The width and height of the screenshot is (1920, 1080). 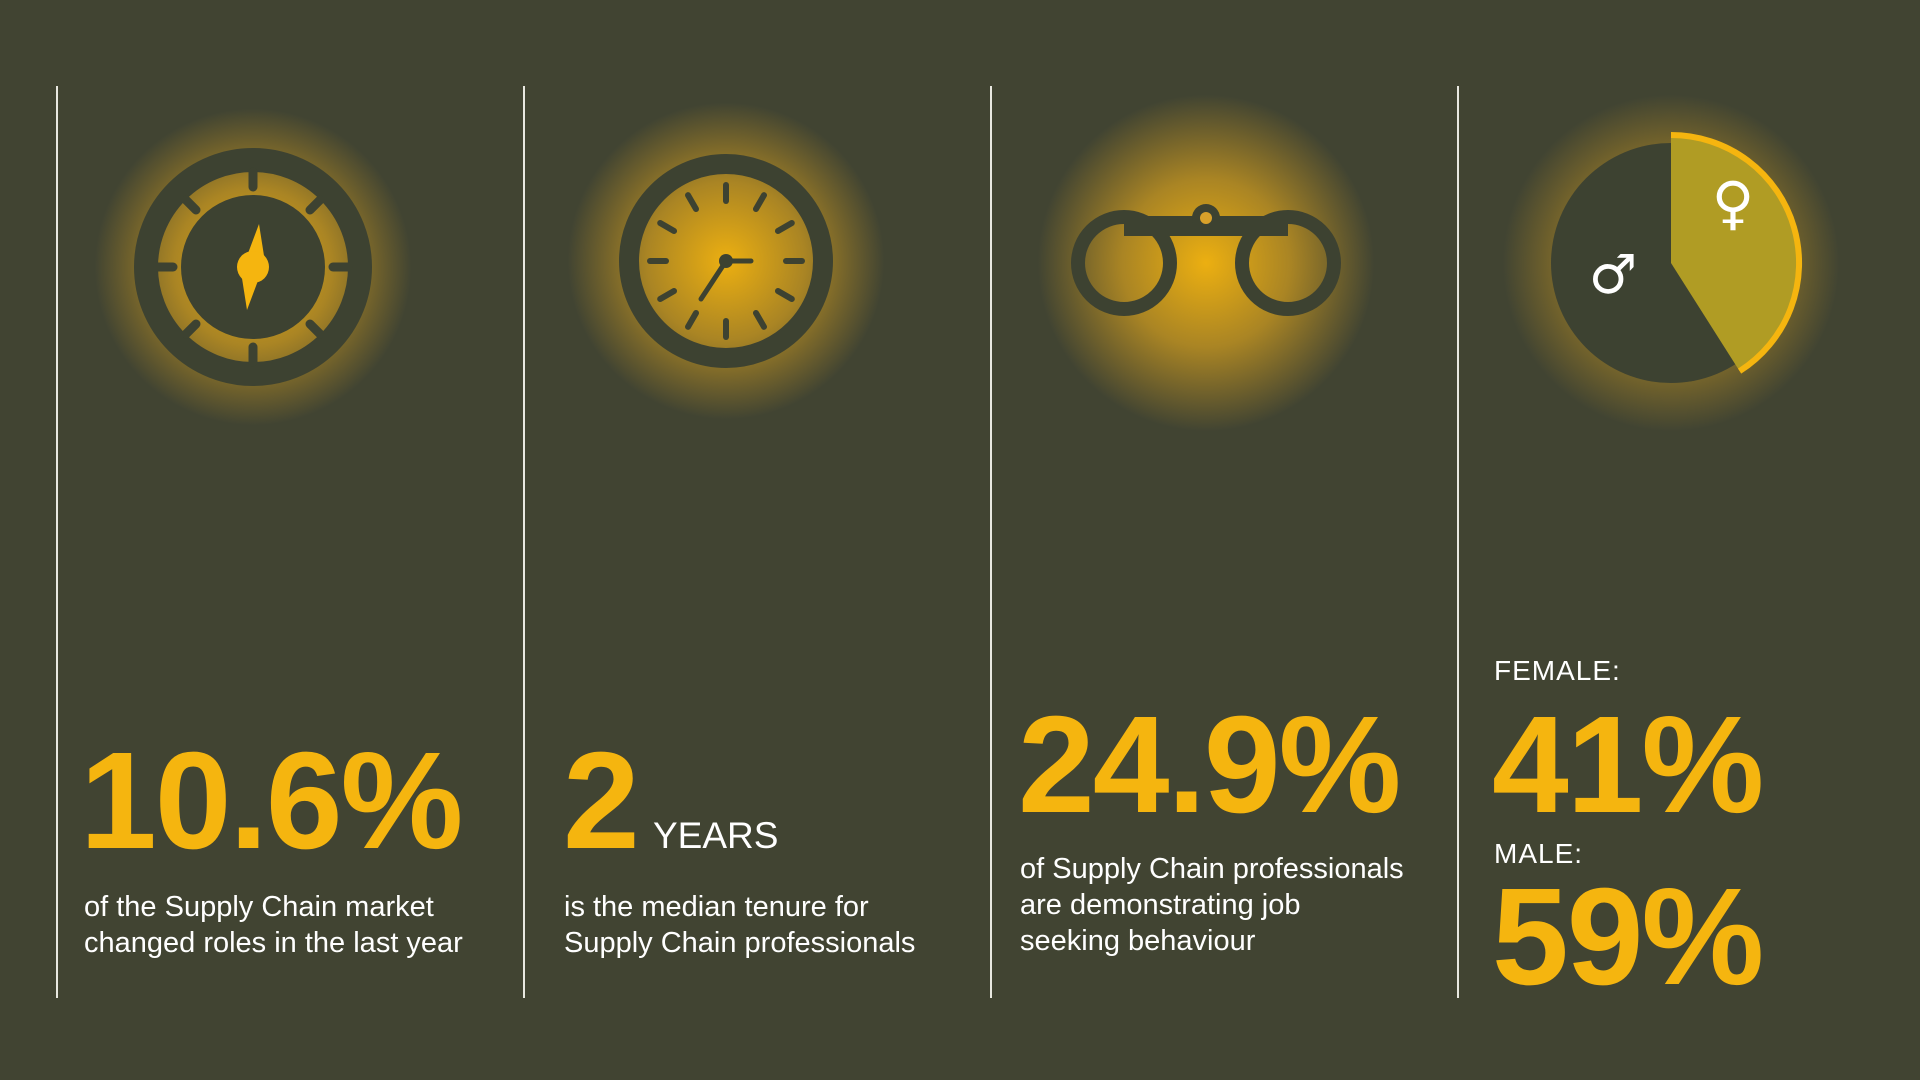 What do you see at coordinates (726, 261) in the screenshot?
I see `clock-icon` at bounding box center [726, 261].